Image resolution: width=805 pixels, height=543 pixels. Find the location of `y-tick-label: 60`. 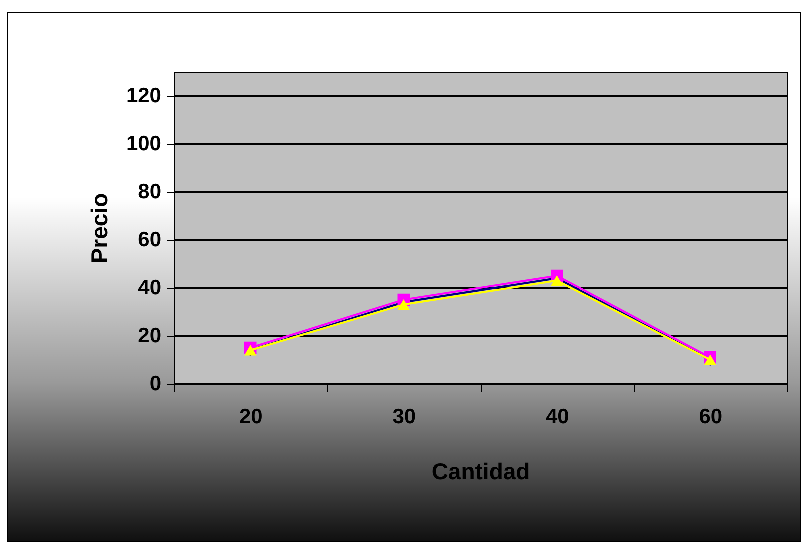

y-tick-label: 60 is located at coordinates (150, 240).